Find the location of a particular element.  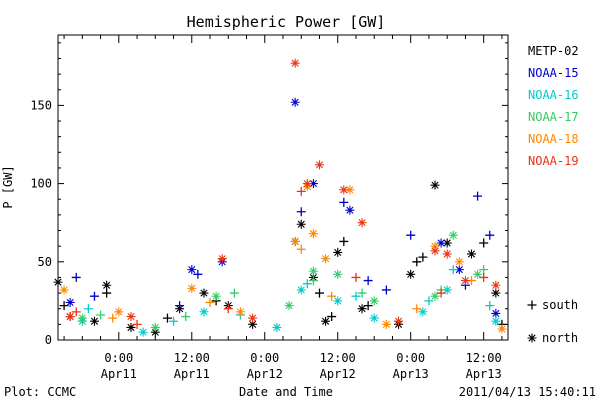

marker-legend: south north is located at coordinates (552, 321).